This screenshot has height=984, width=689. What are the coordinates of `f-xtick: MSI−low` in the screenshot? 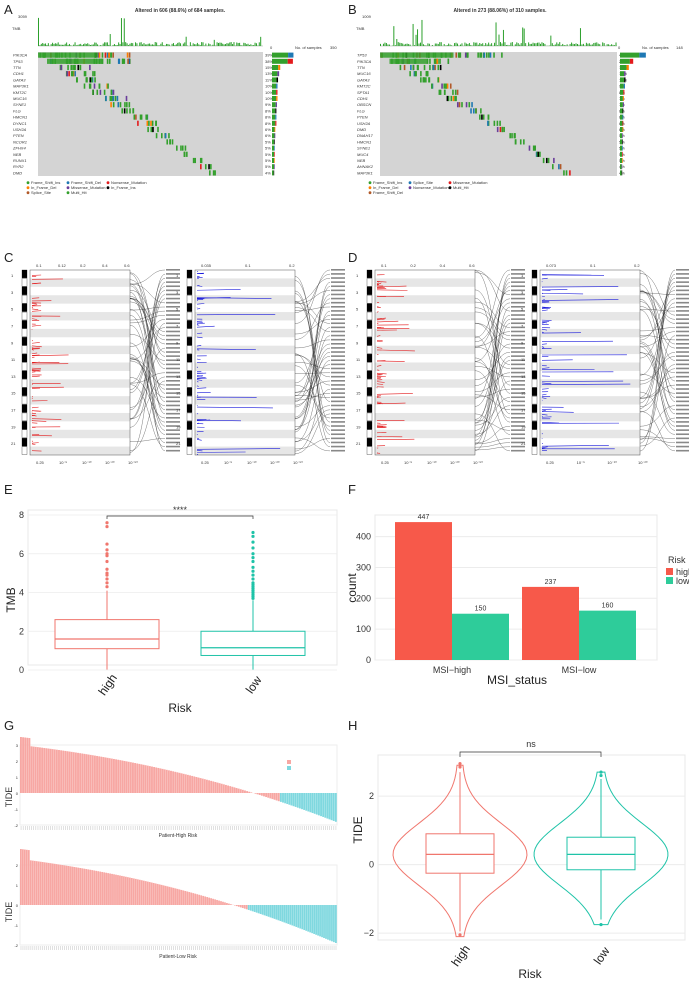 It's located at (579, 670).